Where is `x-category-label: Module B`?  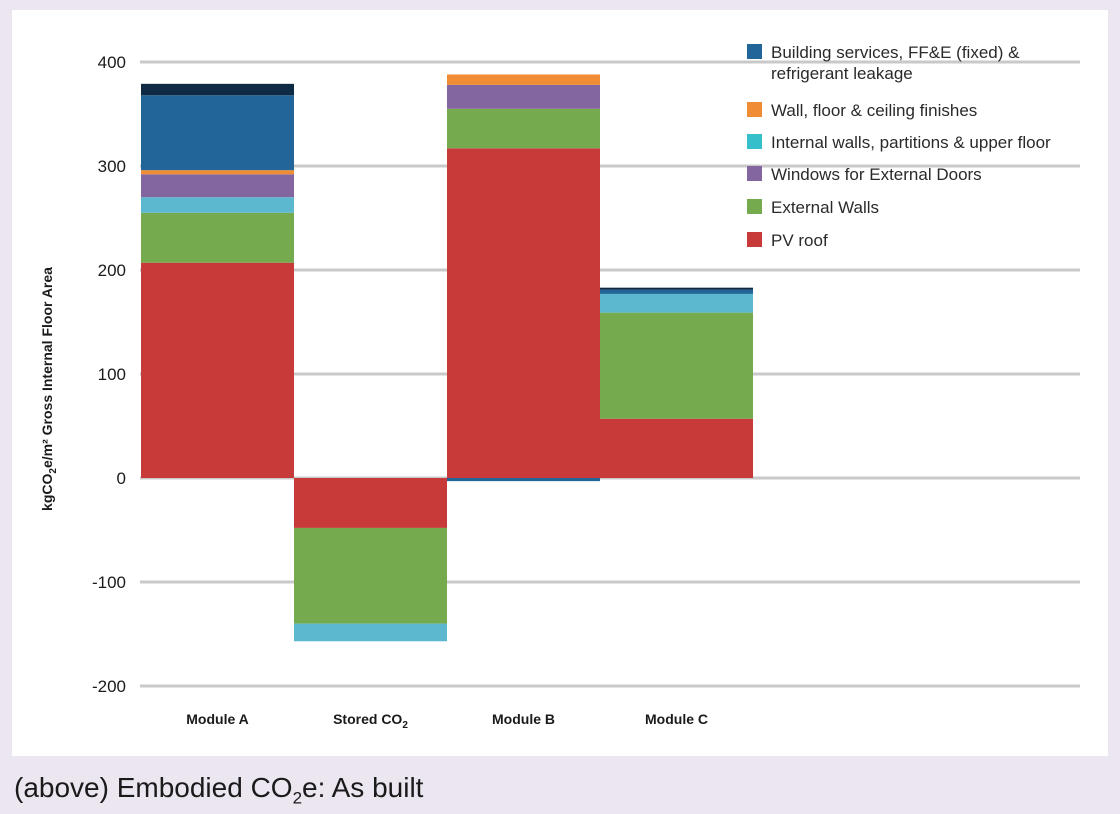
x-category-label: Module B is located at coordinates (523, 719).